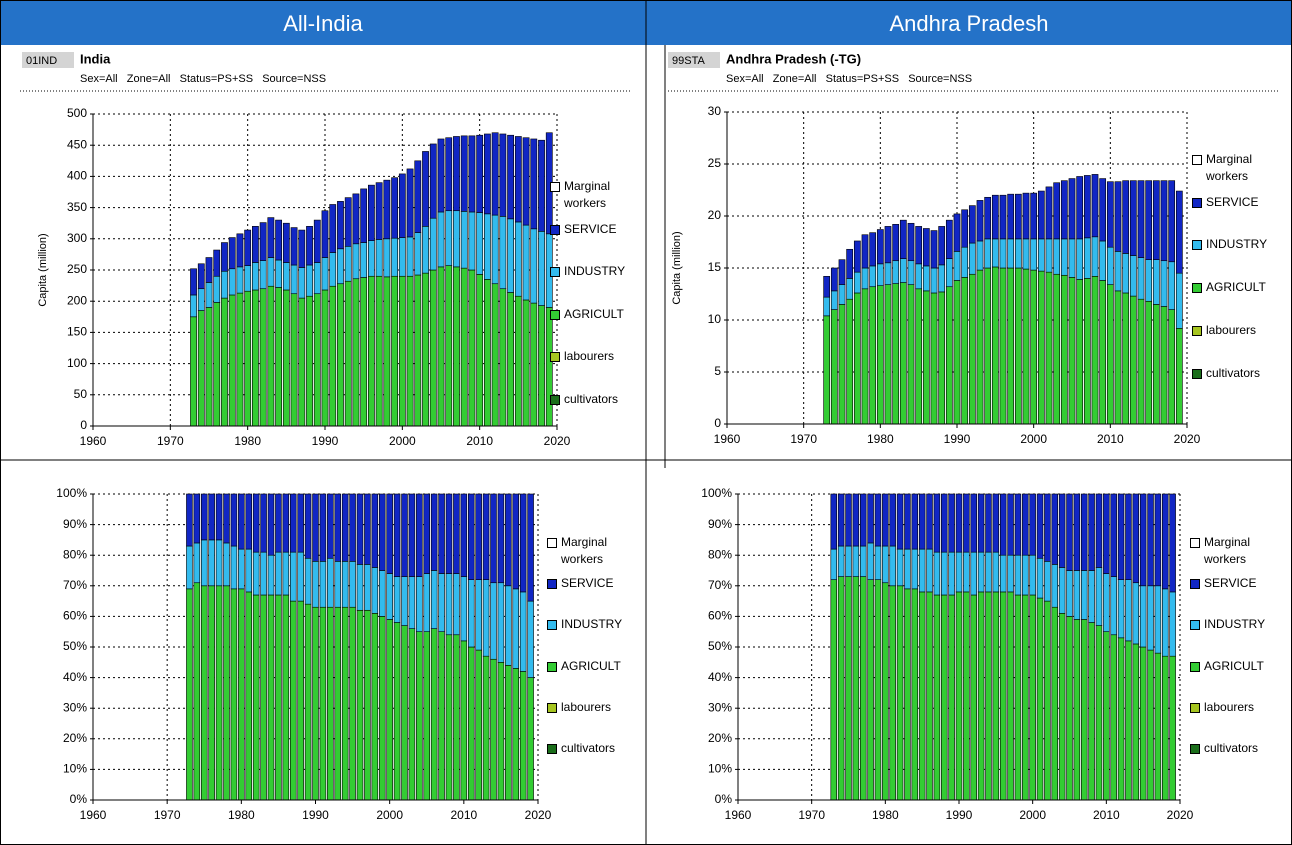 This screenshot has height=845, width=1292. Describe the element at coordinates (694, 60) in the screenshot. I see `code-box` at that location.